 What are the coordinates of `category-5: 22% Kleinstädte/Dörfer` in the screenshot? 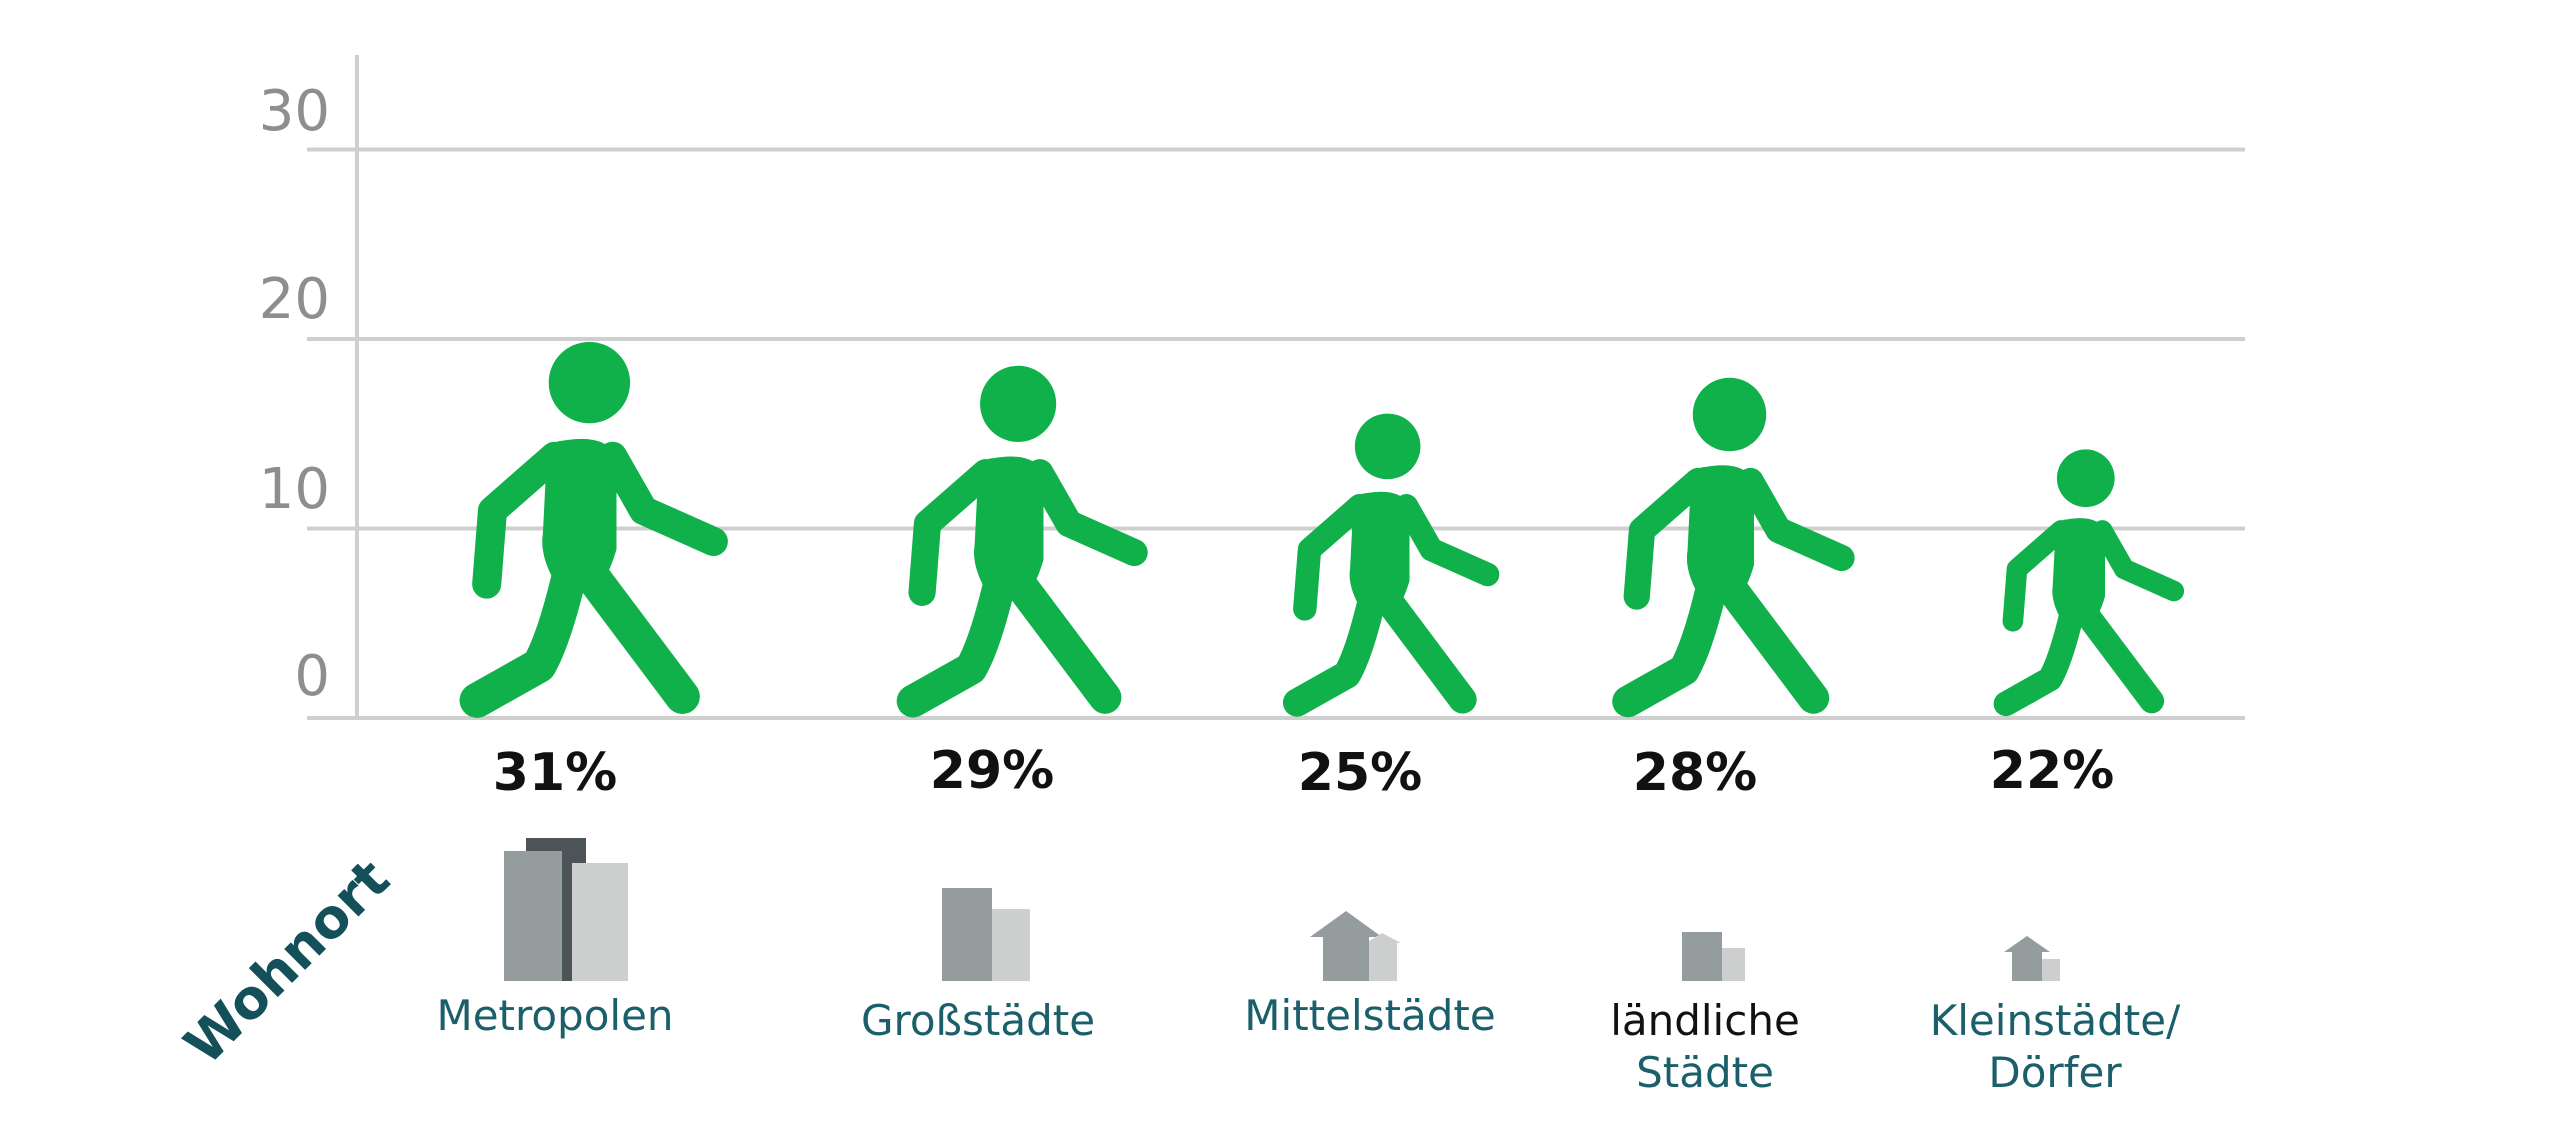 It's located at (2057, 773).